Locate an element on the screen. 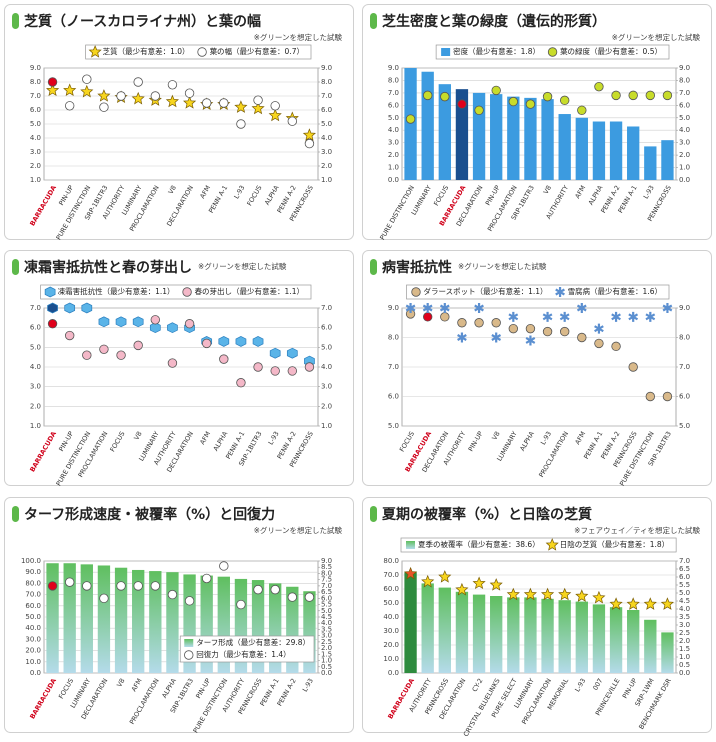  y2-tick-label: 4.5 is located at coordinates (684, 601).